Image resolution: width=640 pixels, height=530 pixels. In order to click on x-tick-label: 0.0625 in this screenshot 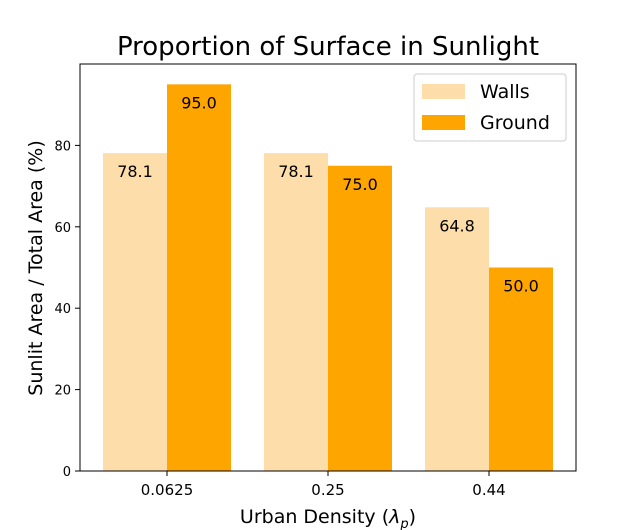, I will do `click(167, 490)`.